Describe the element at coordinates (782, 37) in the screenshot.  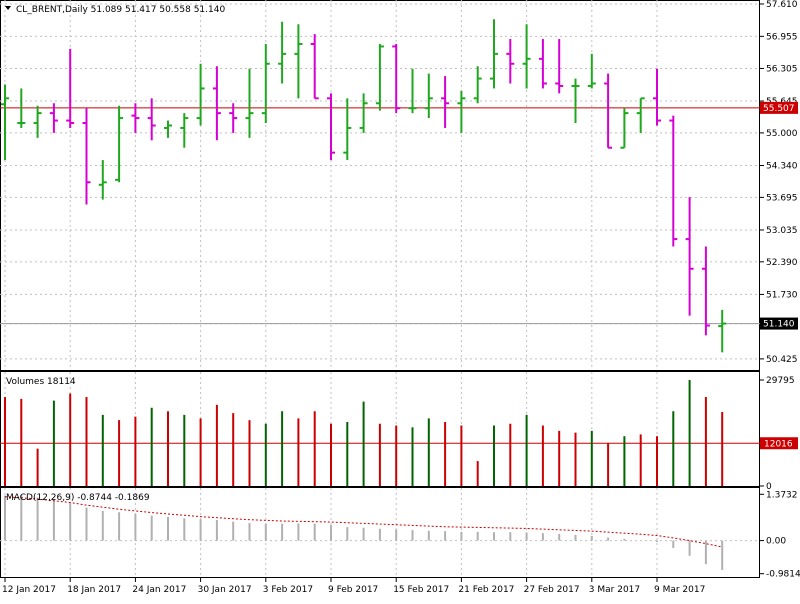
I see `price-tick-label: 56.955` at that location.